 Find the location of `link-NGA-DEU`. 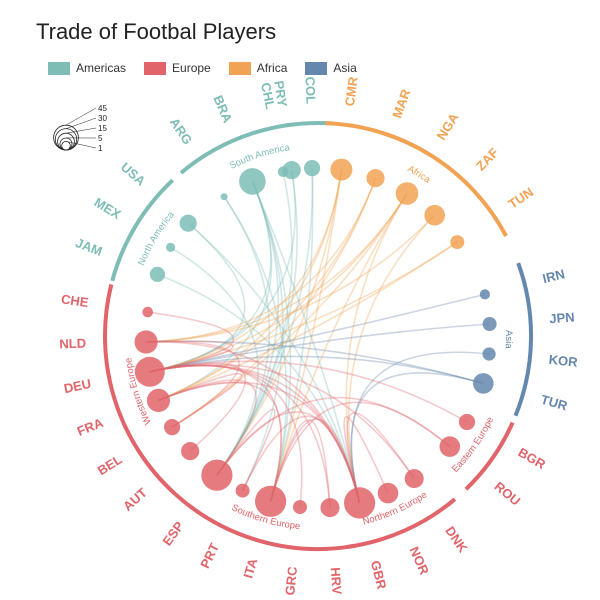

link-NGA-DEU is located at coordinates (278, 283).